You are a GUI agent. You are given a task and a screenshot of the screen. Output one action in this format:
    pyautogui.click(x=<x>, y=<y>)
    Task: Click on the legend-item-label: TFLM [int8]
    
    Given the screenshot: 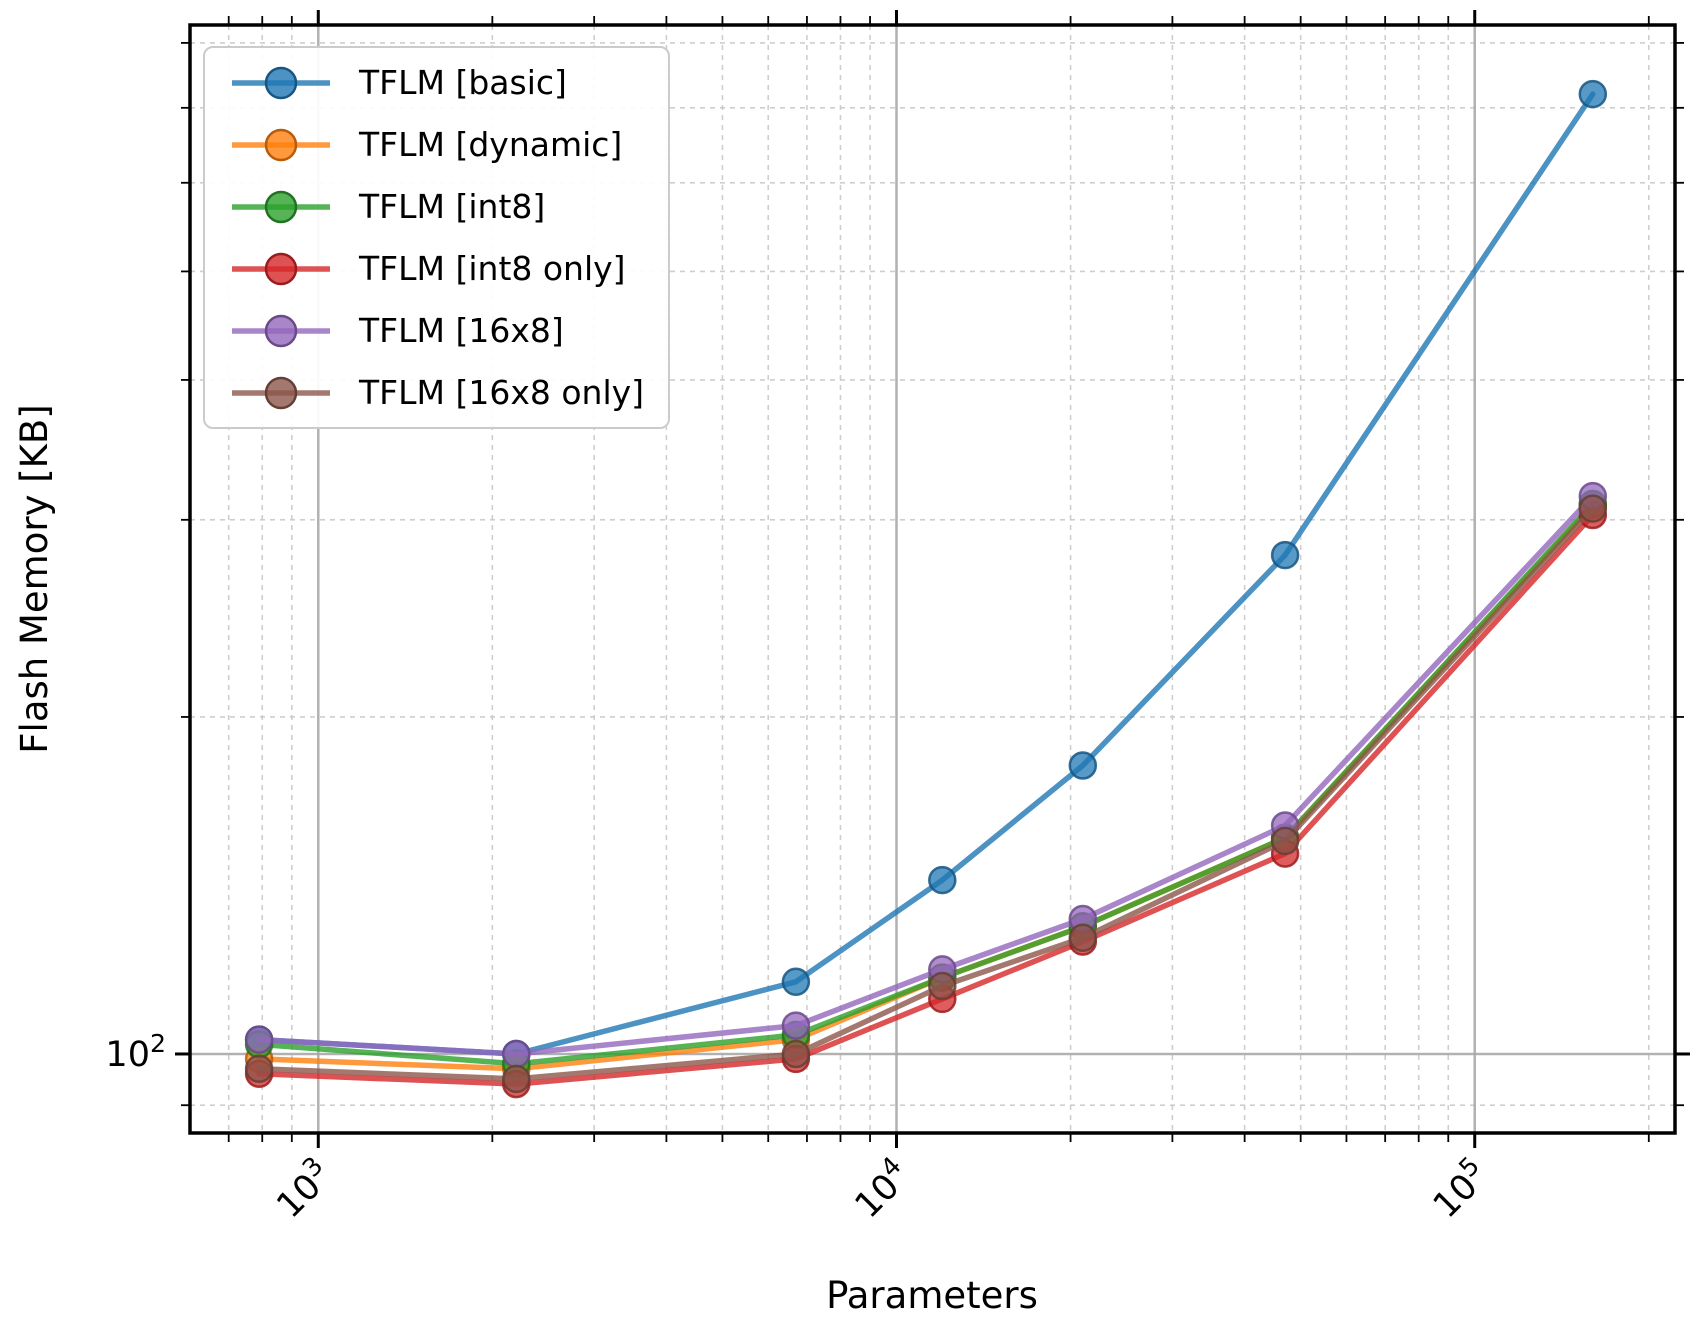 What is the action you would take?
    pyautogui.click(x=452, y=206)
    